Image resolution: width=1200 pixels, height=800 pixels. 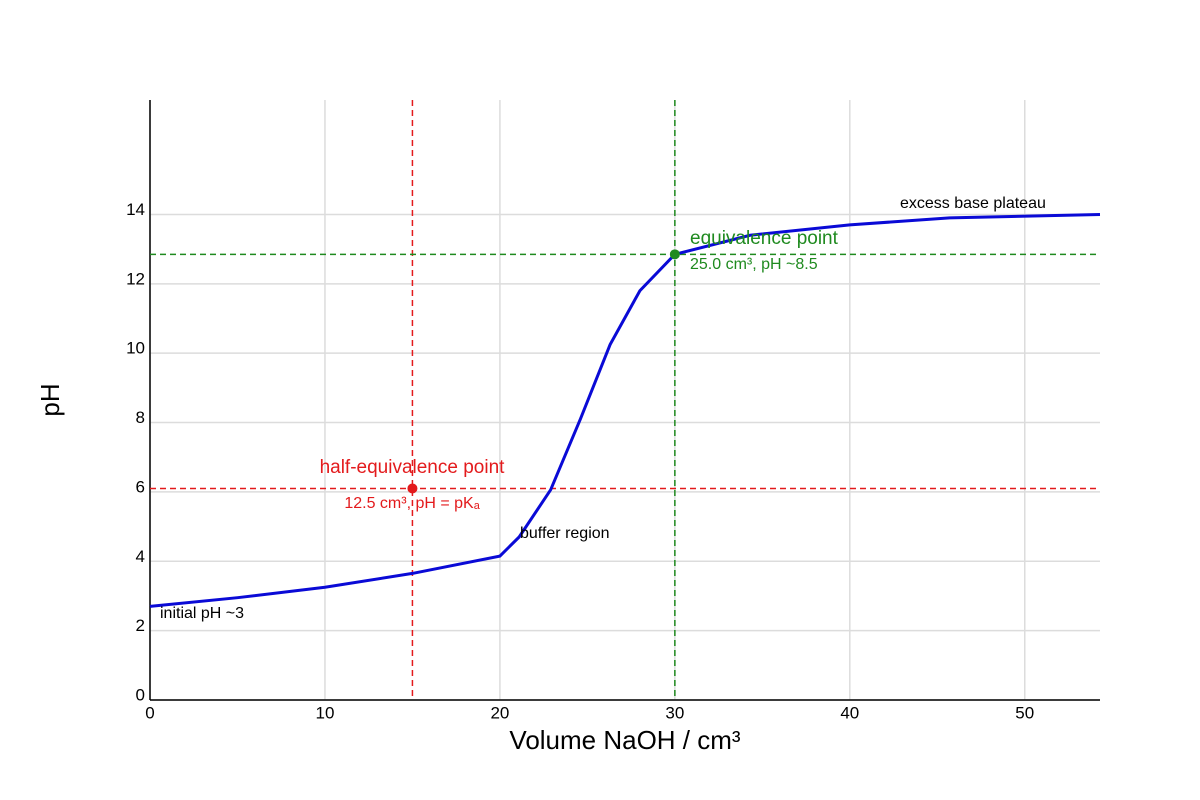 What do you see at coordinates (50, 399) in the screenshot?
I see `y-axis-label: pH` at bounding box center [50, 399].